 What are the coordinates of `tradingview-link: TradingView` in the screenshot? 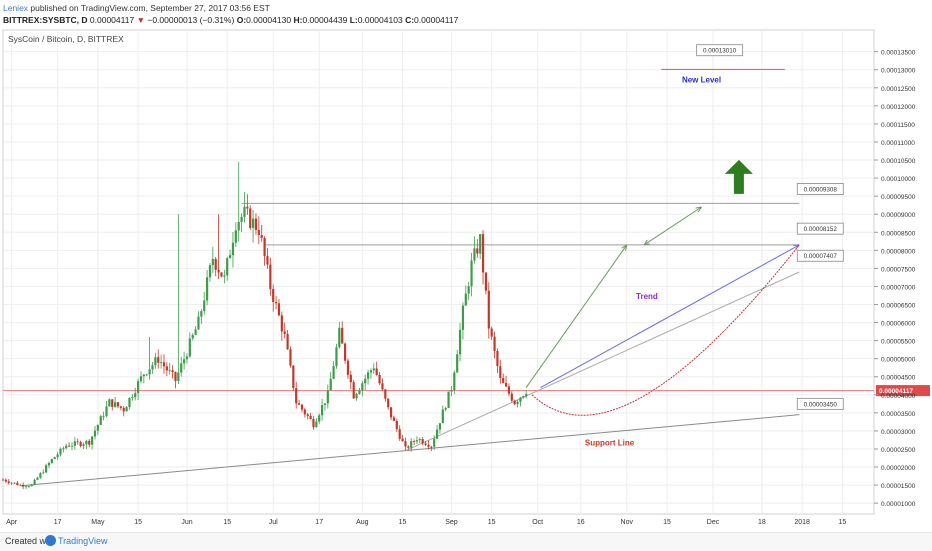 It's located at (83, 541).